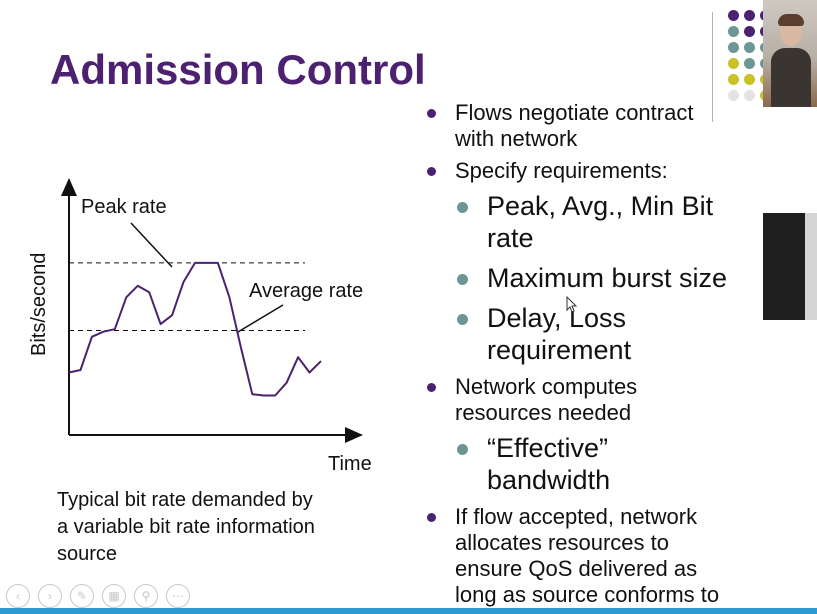 This screenshot has height=614, width=817. Describe the element at coordinates (636, 222) in the screenshot. I see `sub-bullet-item: Peak, Avg., Min Bit rate` at that location.